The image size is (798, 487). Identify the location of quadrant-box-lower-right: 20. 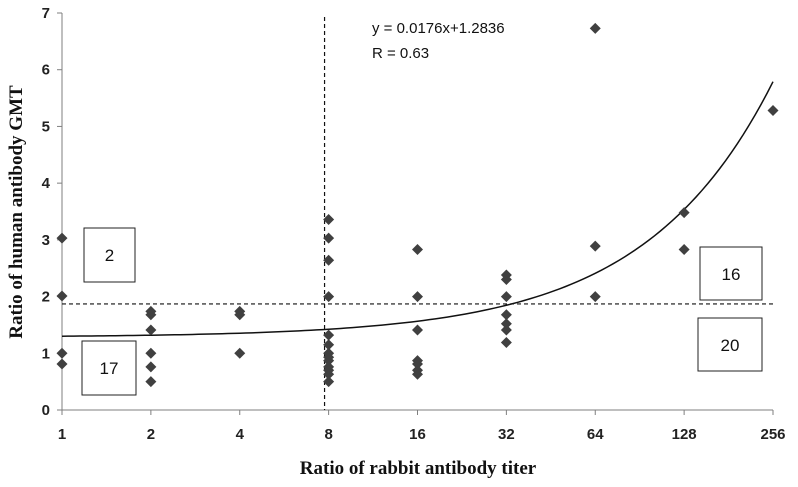
(730, 344).